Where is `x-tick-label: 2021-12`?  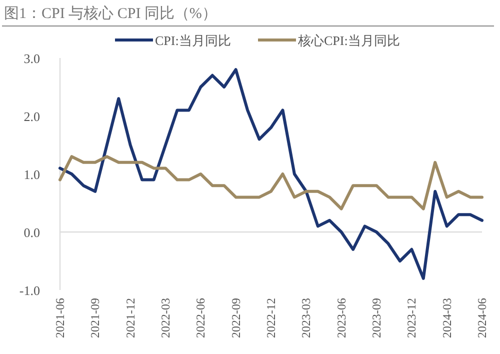 x-tick-label: 2021-12 is located at coordinates (130, 318).